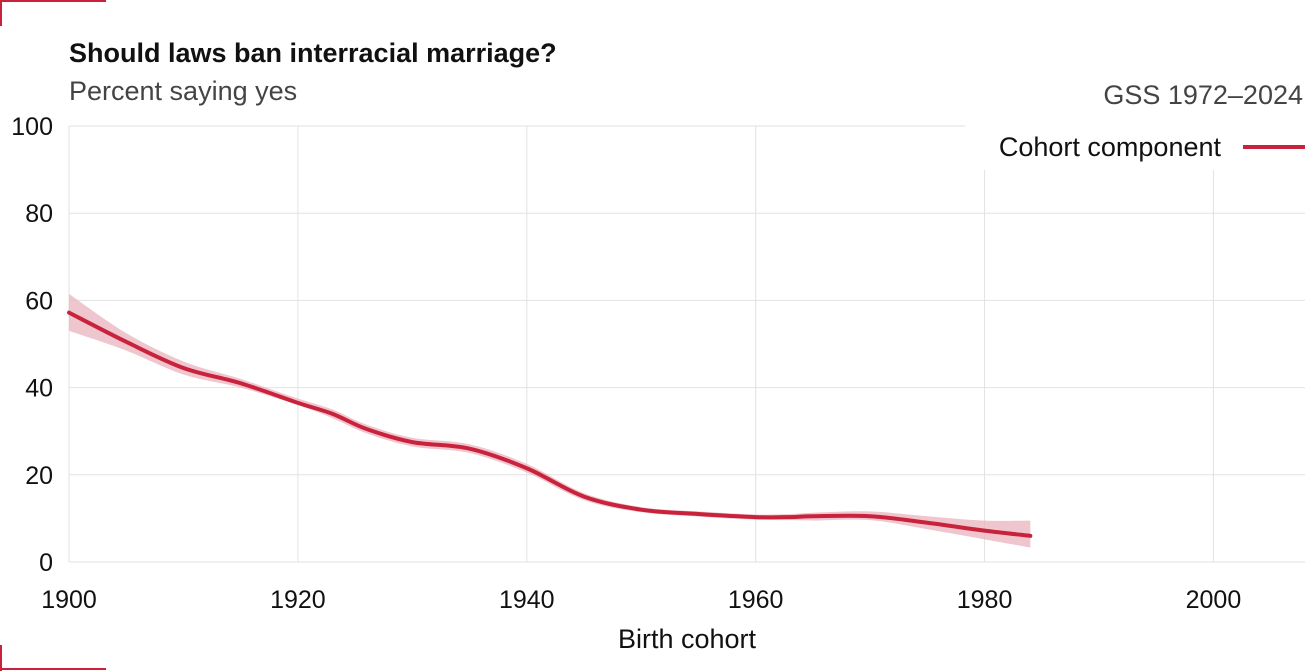  What do you see at coordinates (53, 669) in the screenshot?
I see `corner-mark-bottom-horizontal` at bounding box center [53, 669].